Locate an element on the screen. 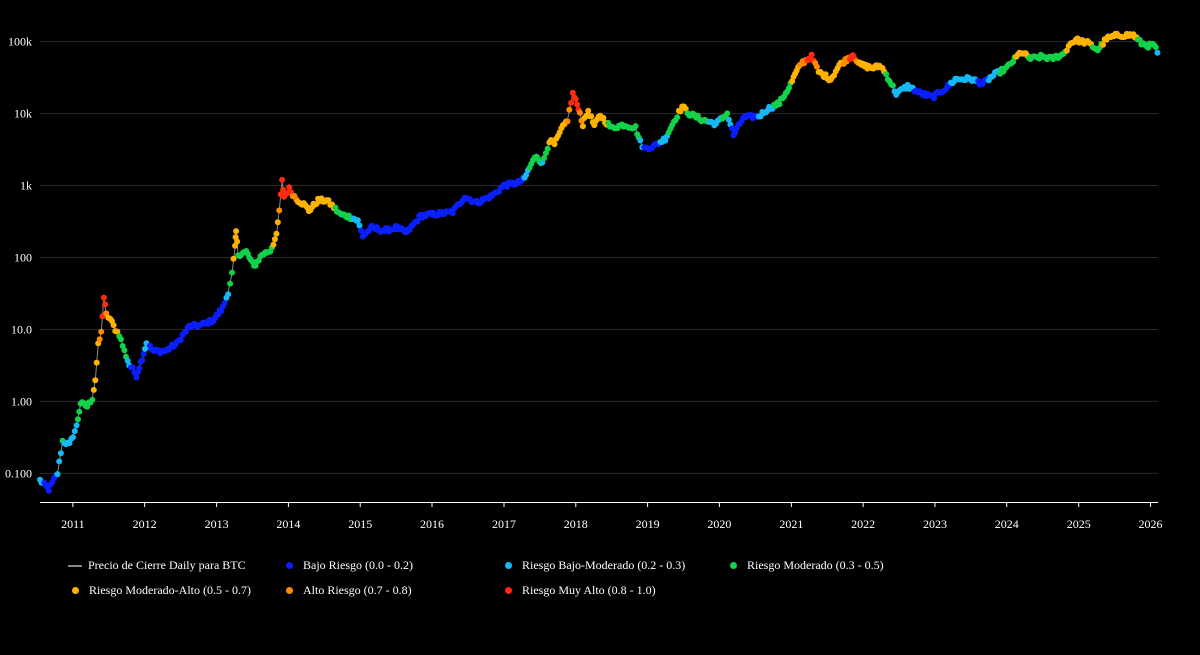  x-tick-label: 2015 is located at coordinates (360, 524).